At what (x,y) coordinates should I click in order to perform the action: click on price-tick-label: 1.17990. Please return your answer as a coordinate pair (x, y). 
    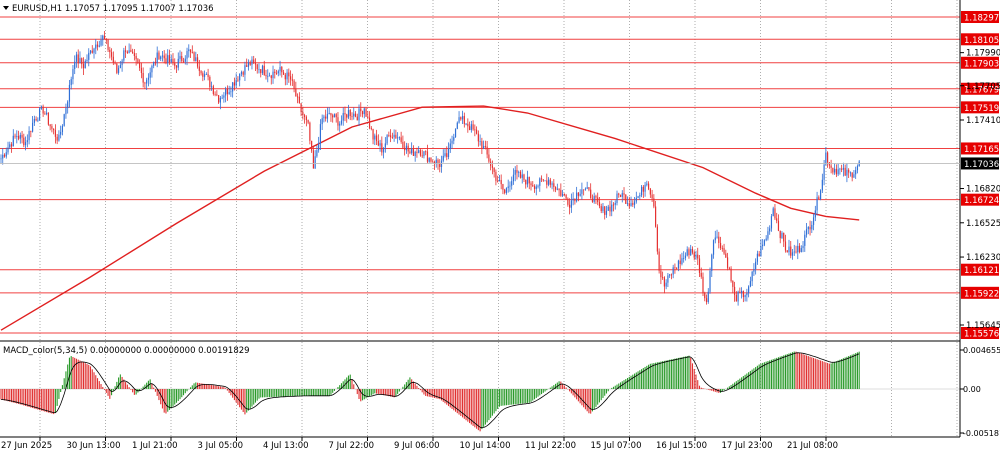
    Looking at the image, I should click on (983, 54).